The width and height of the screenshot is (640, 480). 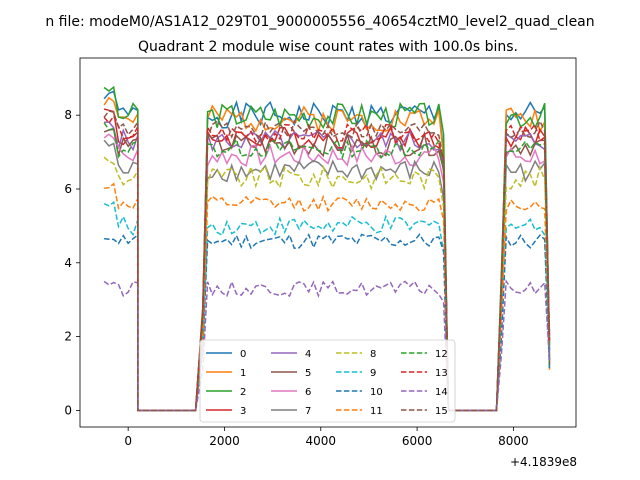 I want to click on x-tick-label: 4000, so click(x=321, y=441).